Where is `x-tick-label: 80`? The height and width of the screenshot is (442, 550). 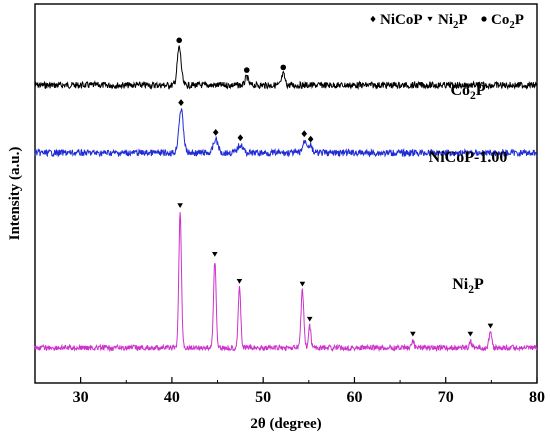 x-tick-label: 80 is located at coordinates (537, 397).